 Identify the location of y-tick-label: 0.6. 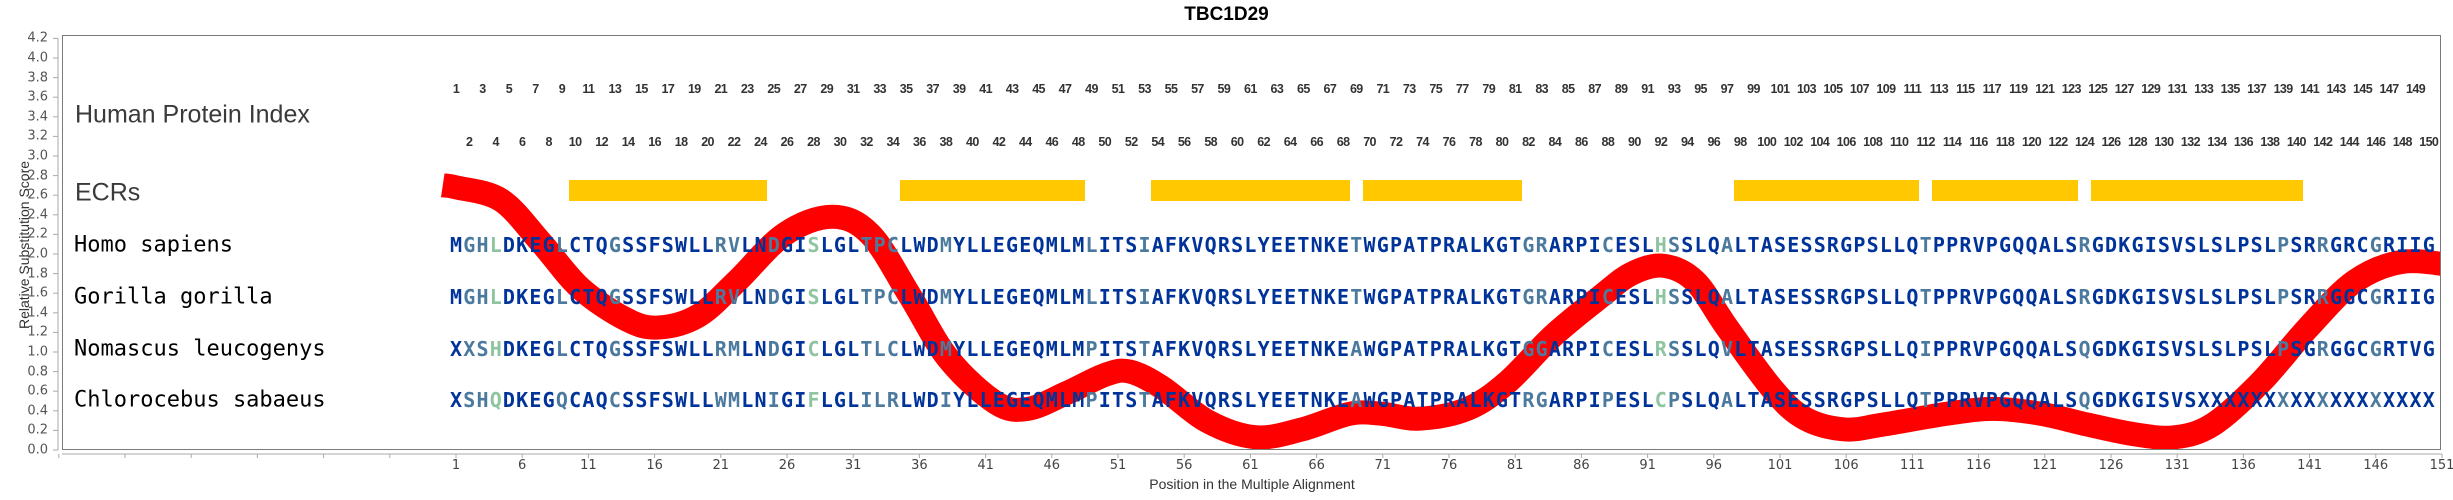
(37, 391).